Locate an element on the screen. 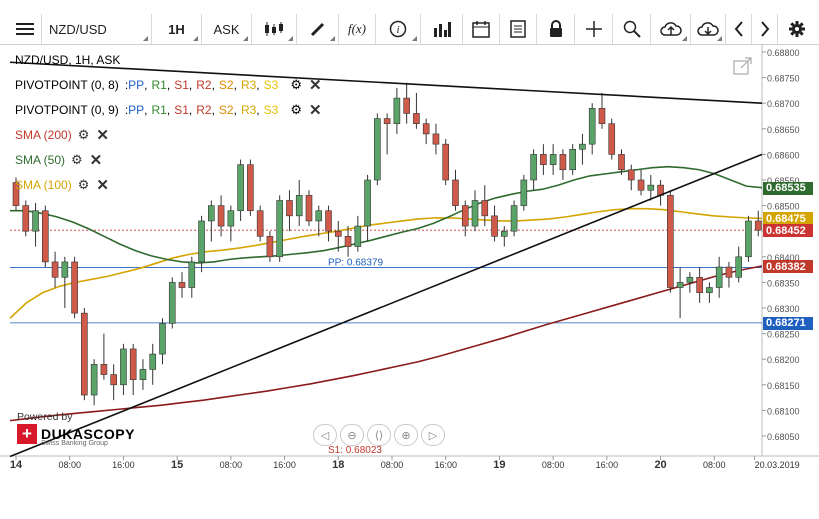 The image size is (819, 519). pivot1-close-icon: ✕ is located at coordinates (315, 85).